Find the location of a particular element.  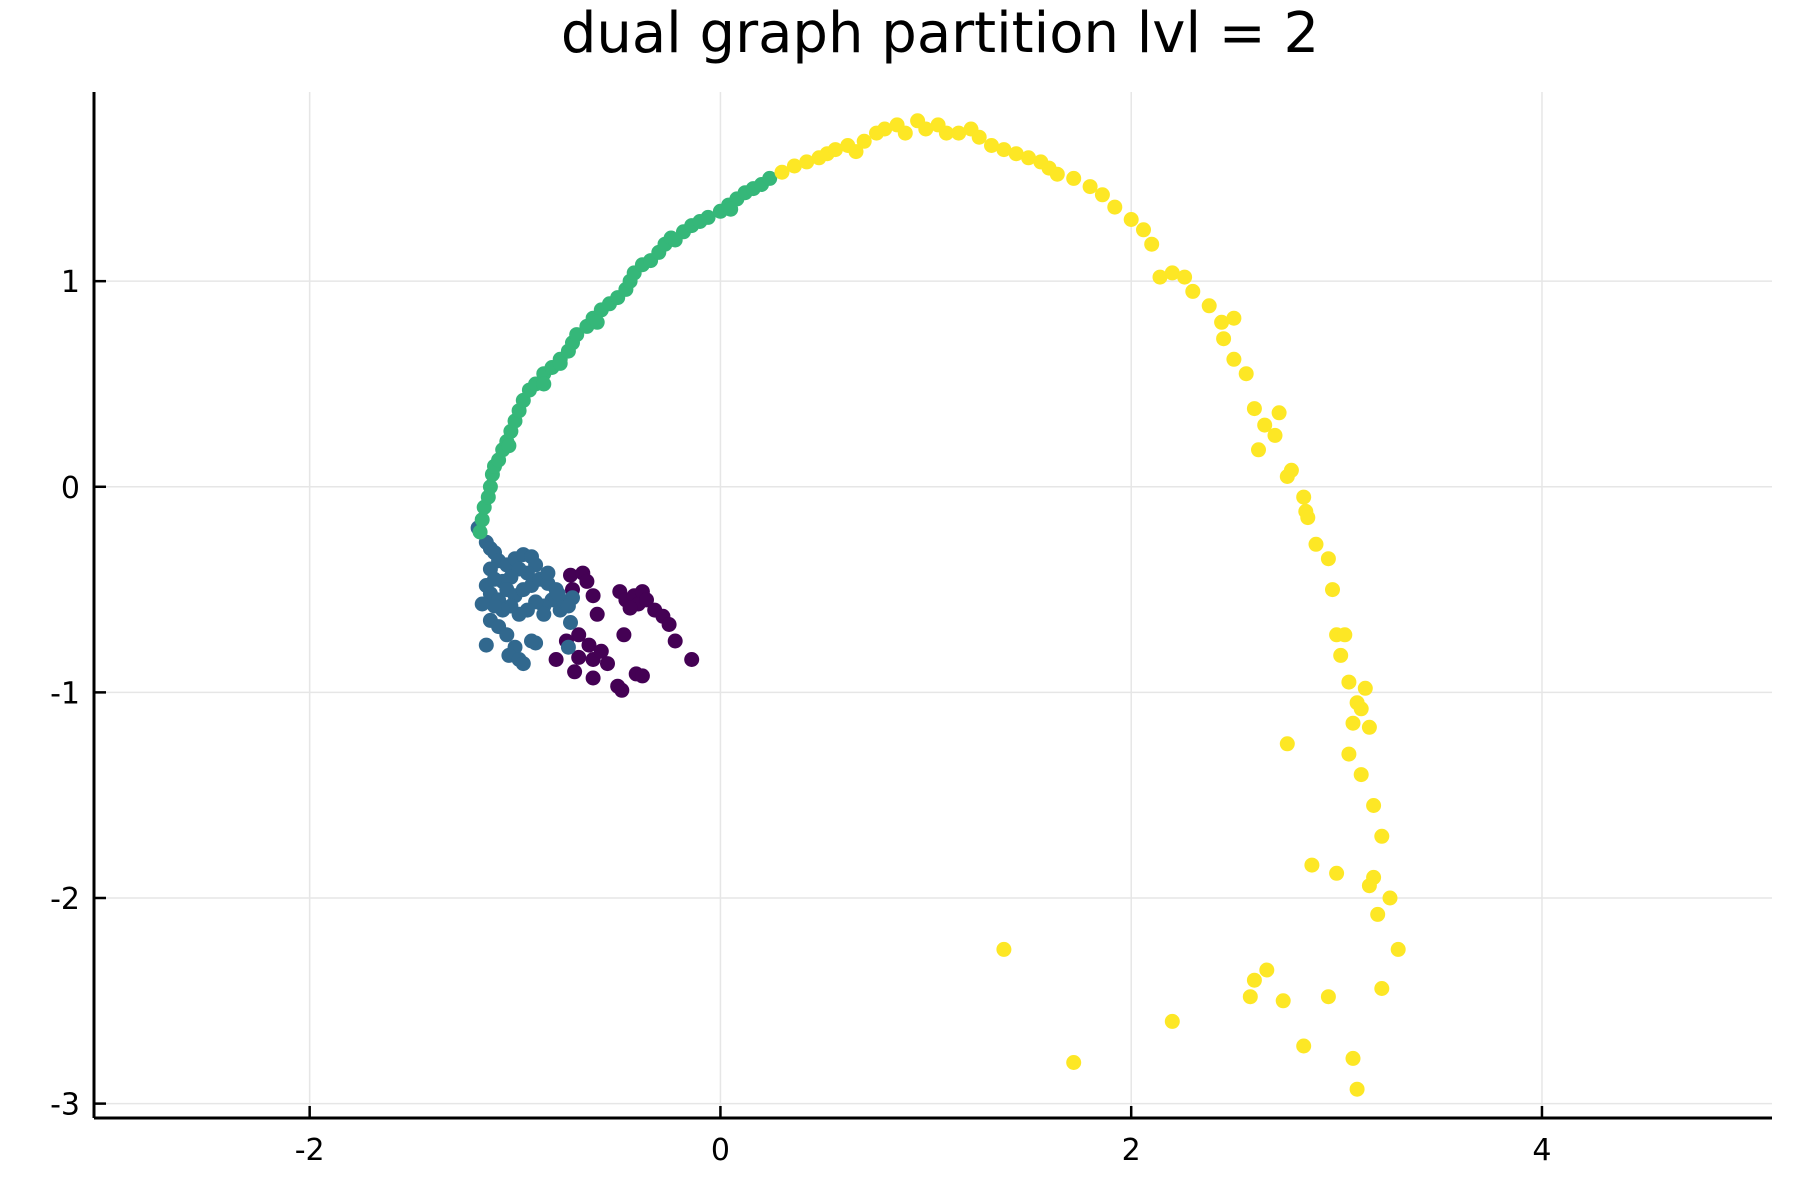

x-tick-label: 2 is located at coordinates (1131, 1150).